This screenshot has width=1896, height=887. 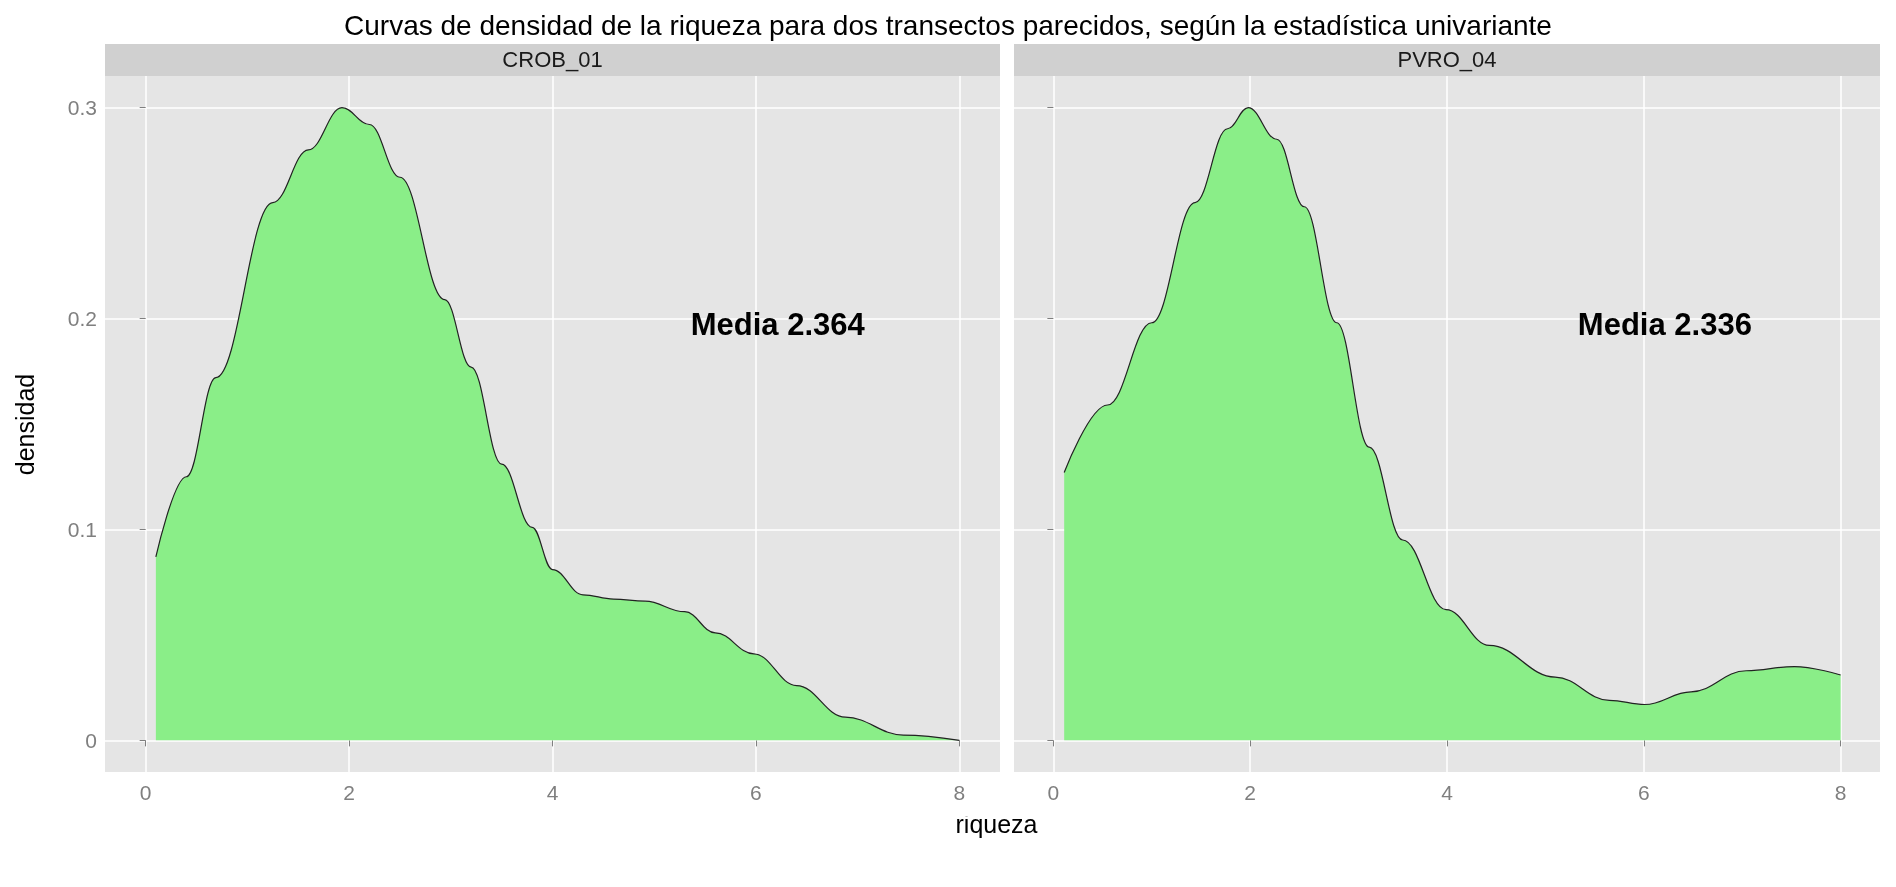 What do you see at coordinates (552, 60) in the screenshot?
I see `chart-subtitle: CROB_01` at bounding box center [552, 60].